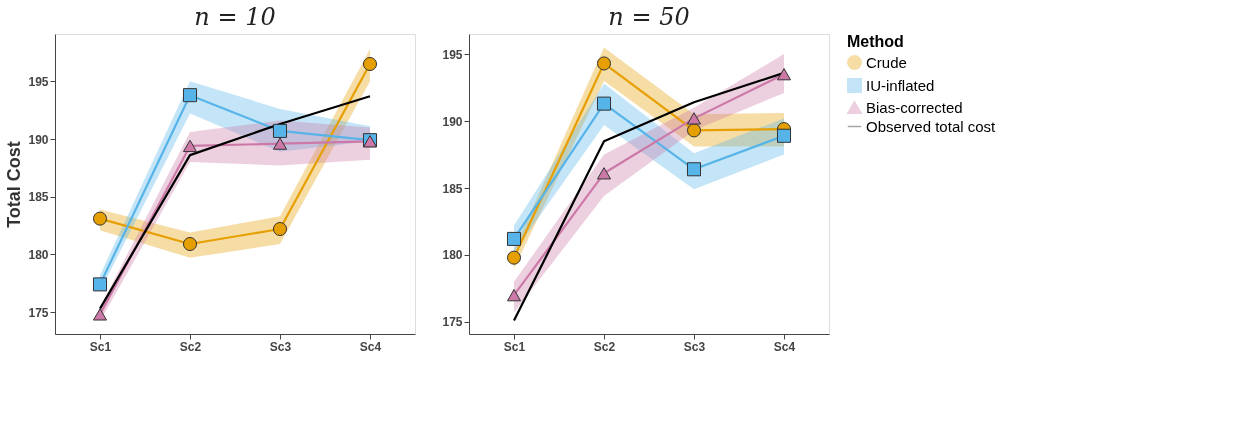 Image resolution: width=1257 pixels, height=430 pixels. What do you see at coordinates (914, 107) in the screenshot?
I see `legend-label: Bias-corrected` at bounding box center [914, 107].